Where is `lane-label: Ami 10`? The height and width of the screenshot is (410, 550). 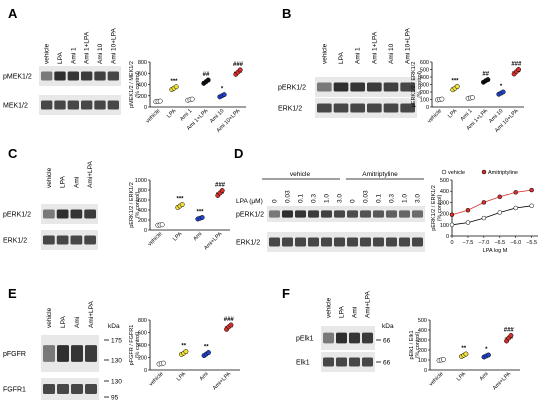 lane-label: Ami 10 is located at coordinates (100, 53).